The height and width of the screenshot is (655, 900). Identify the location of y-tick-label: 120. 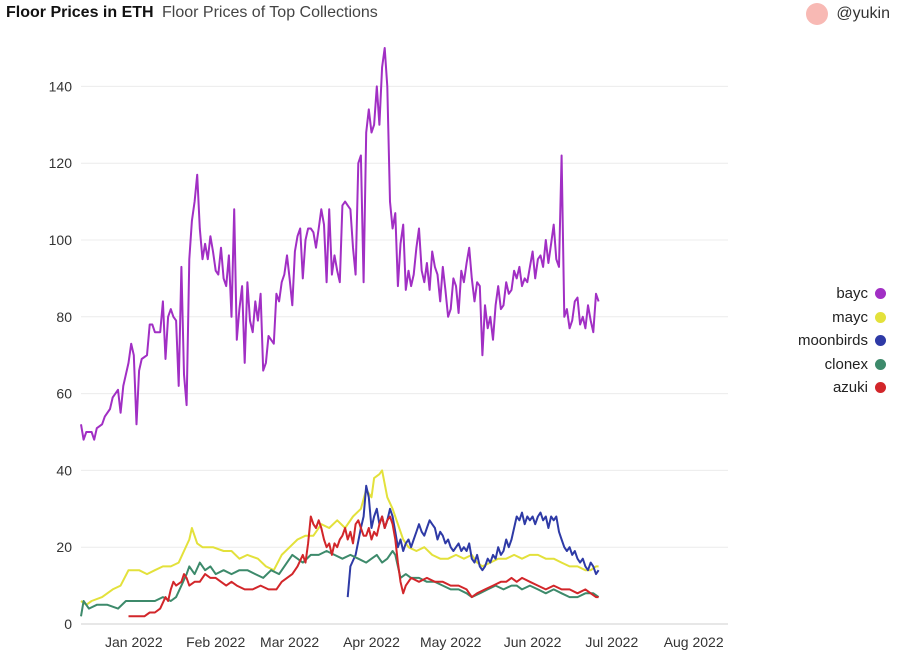
(61, 163).